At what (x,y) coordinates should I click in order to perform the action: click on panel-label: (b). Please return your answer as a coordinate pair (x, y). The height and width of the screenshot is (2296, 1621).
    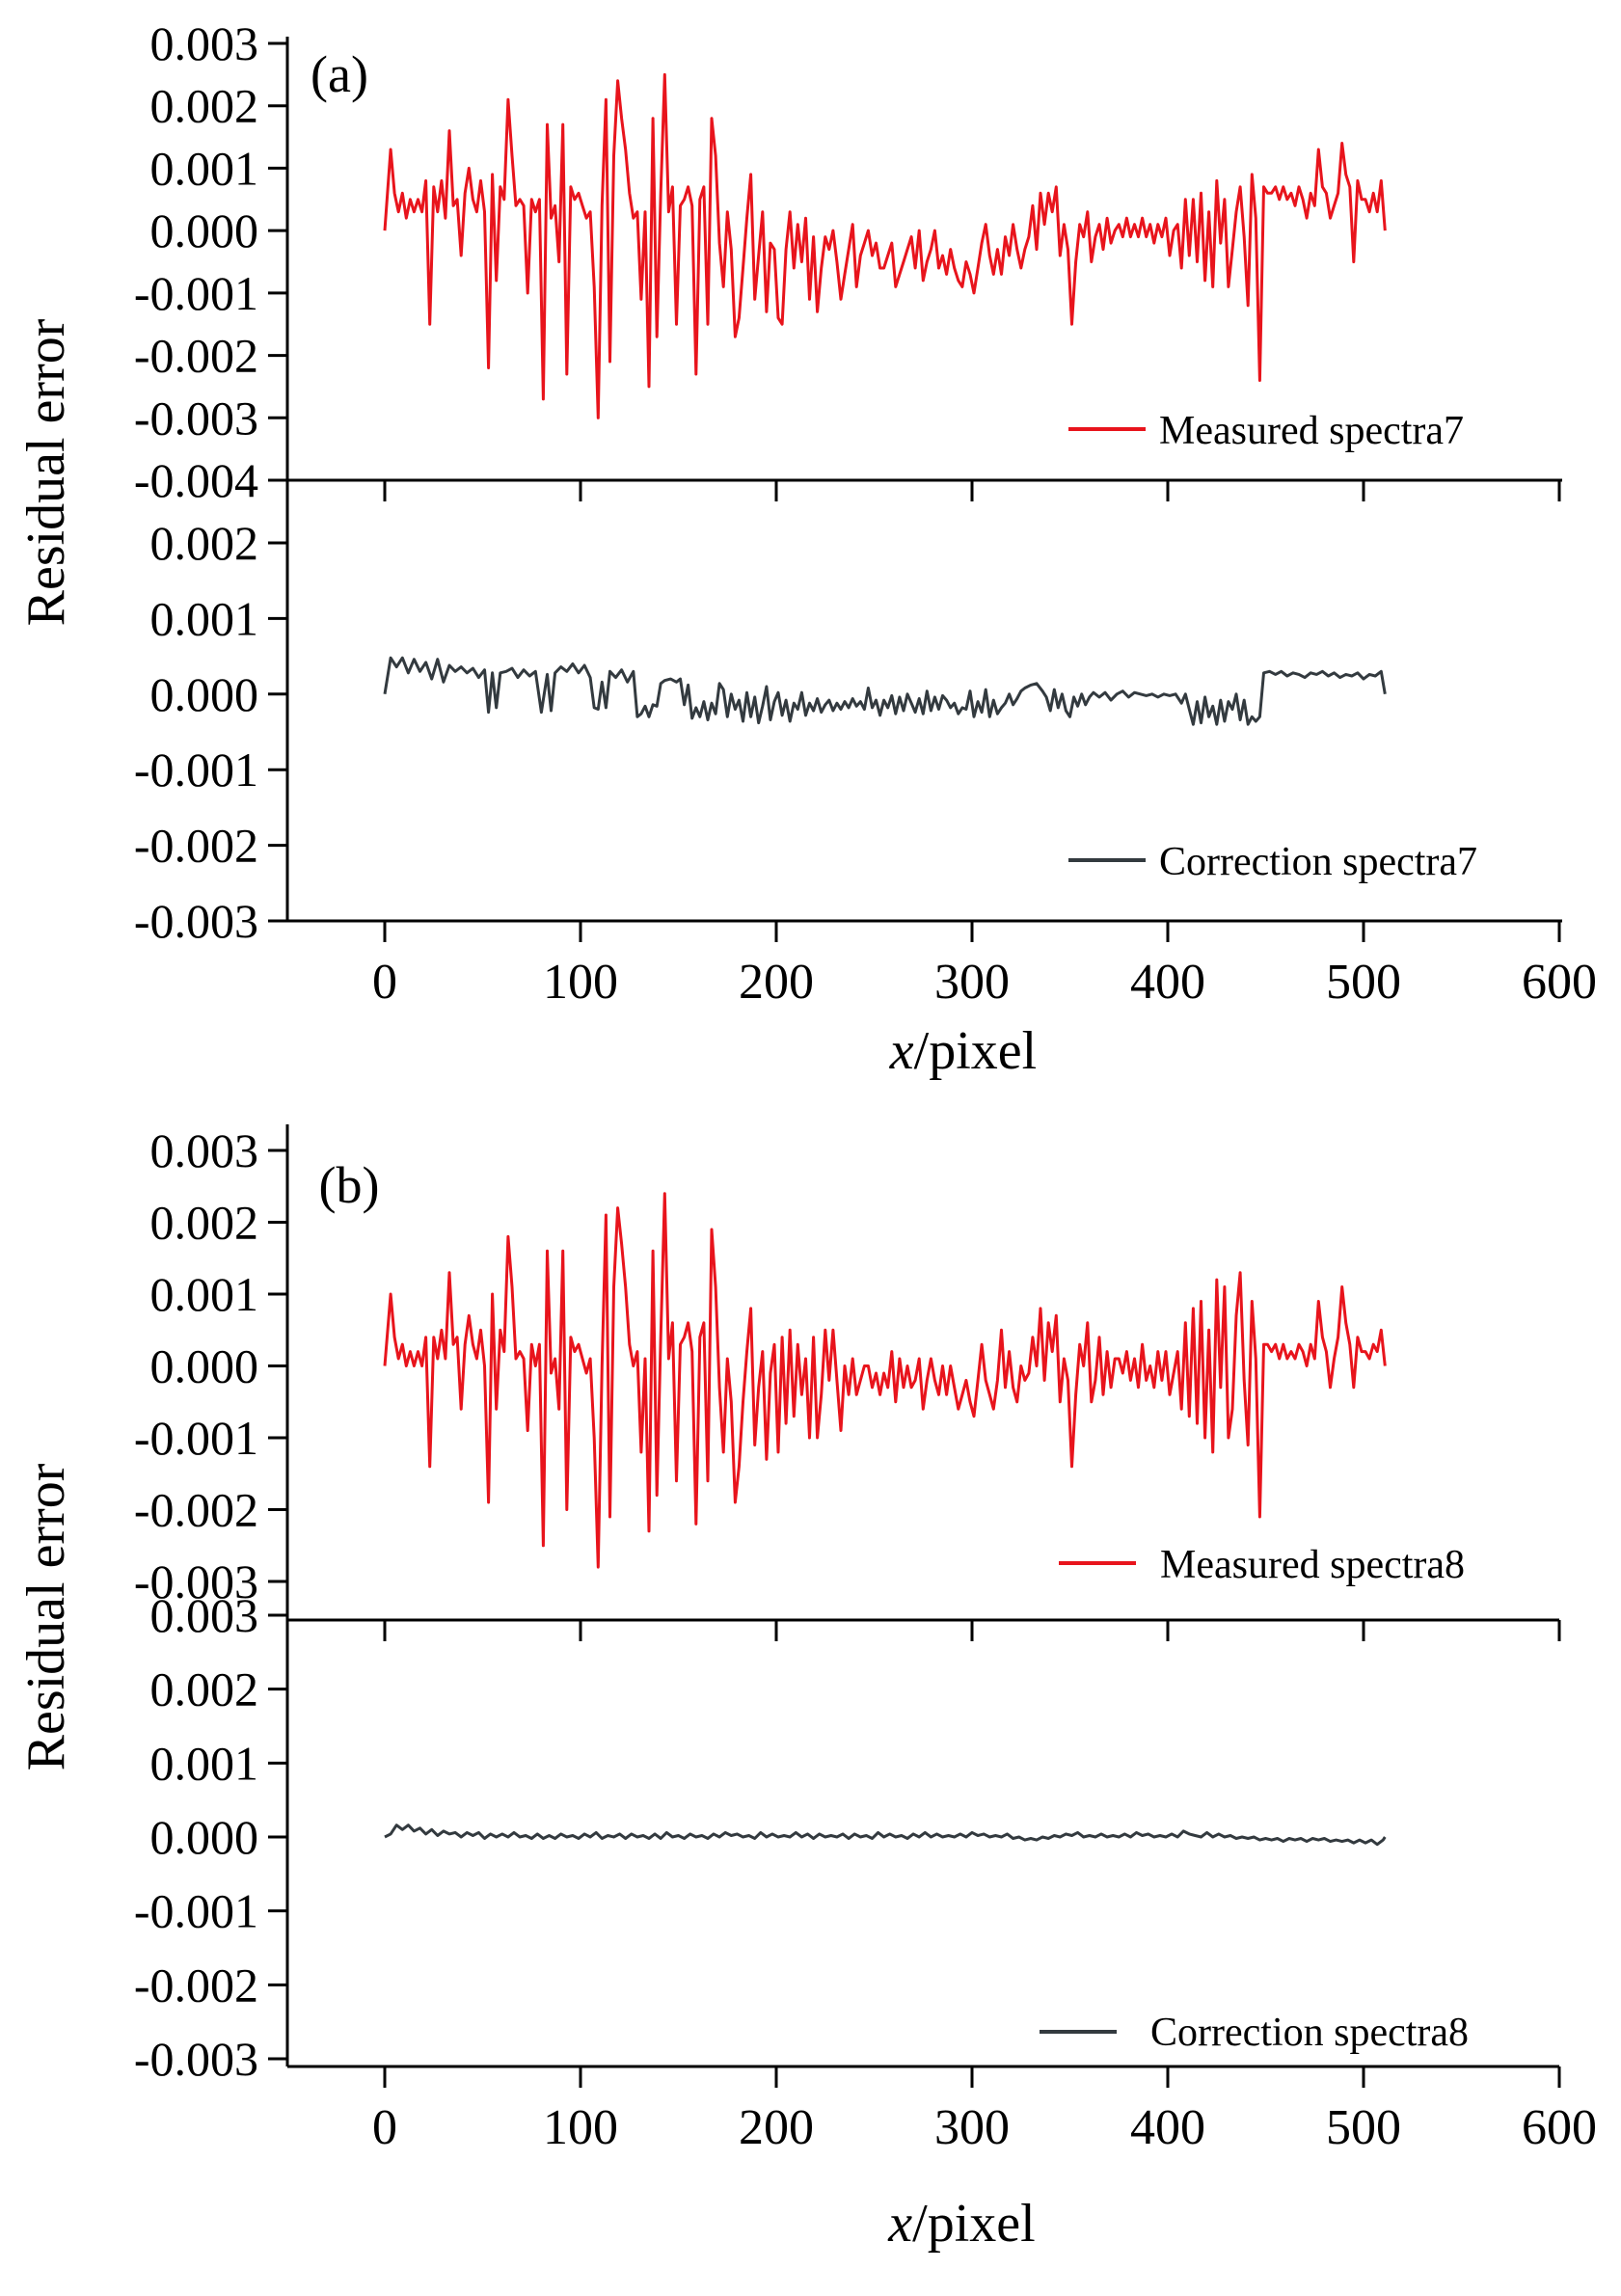
    Looking at the image, I should click on (349, 1185).